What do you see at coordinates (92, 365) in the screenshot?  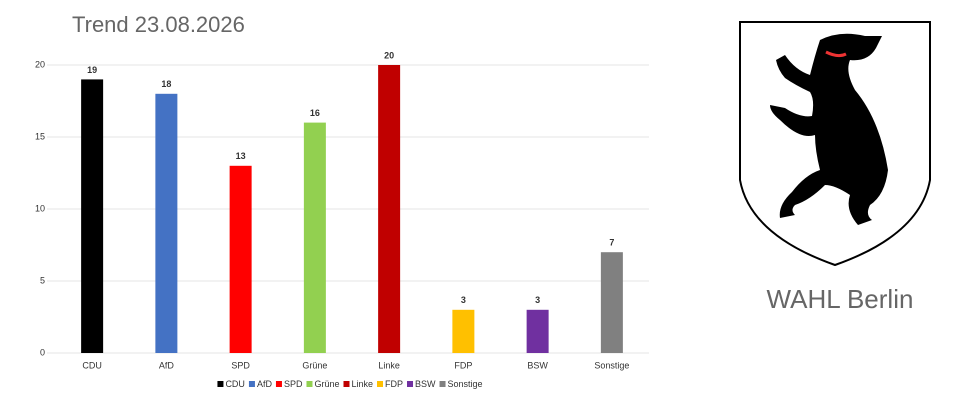 I see `x-tick-label: CDU` at bounding box center [92, 365].